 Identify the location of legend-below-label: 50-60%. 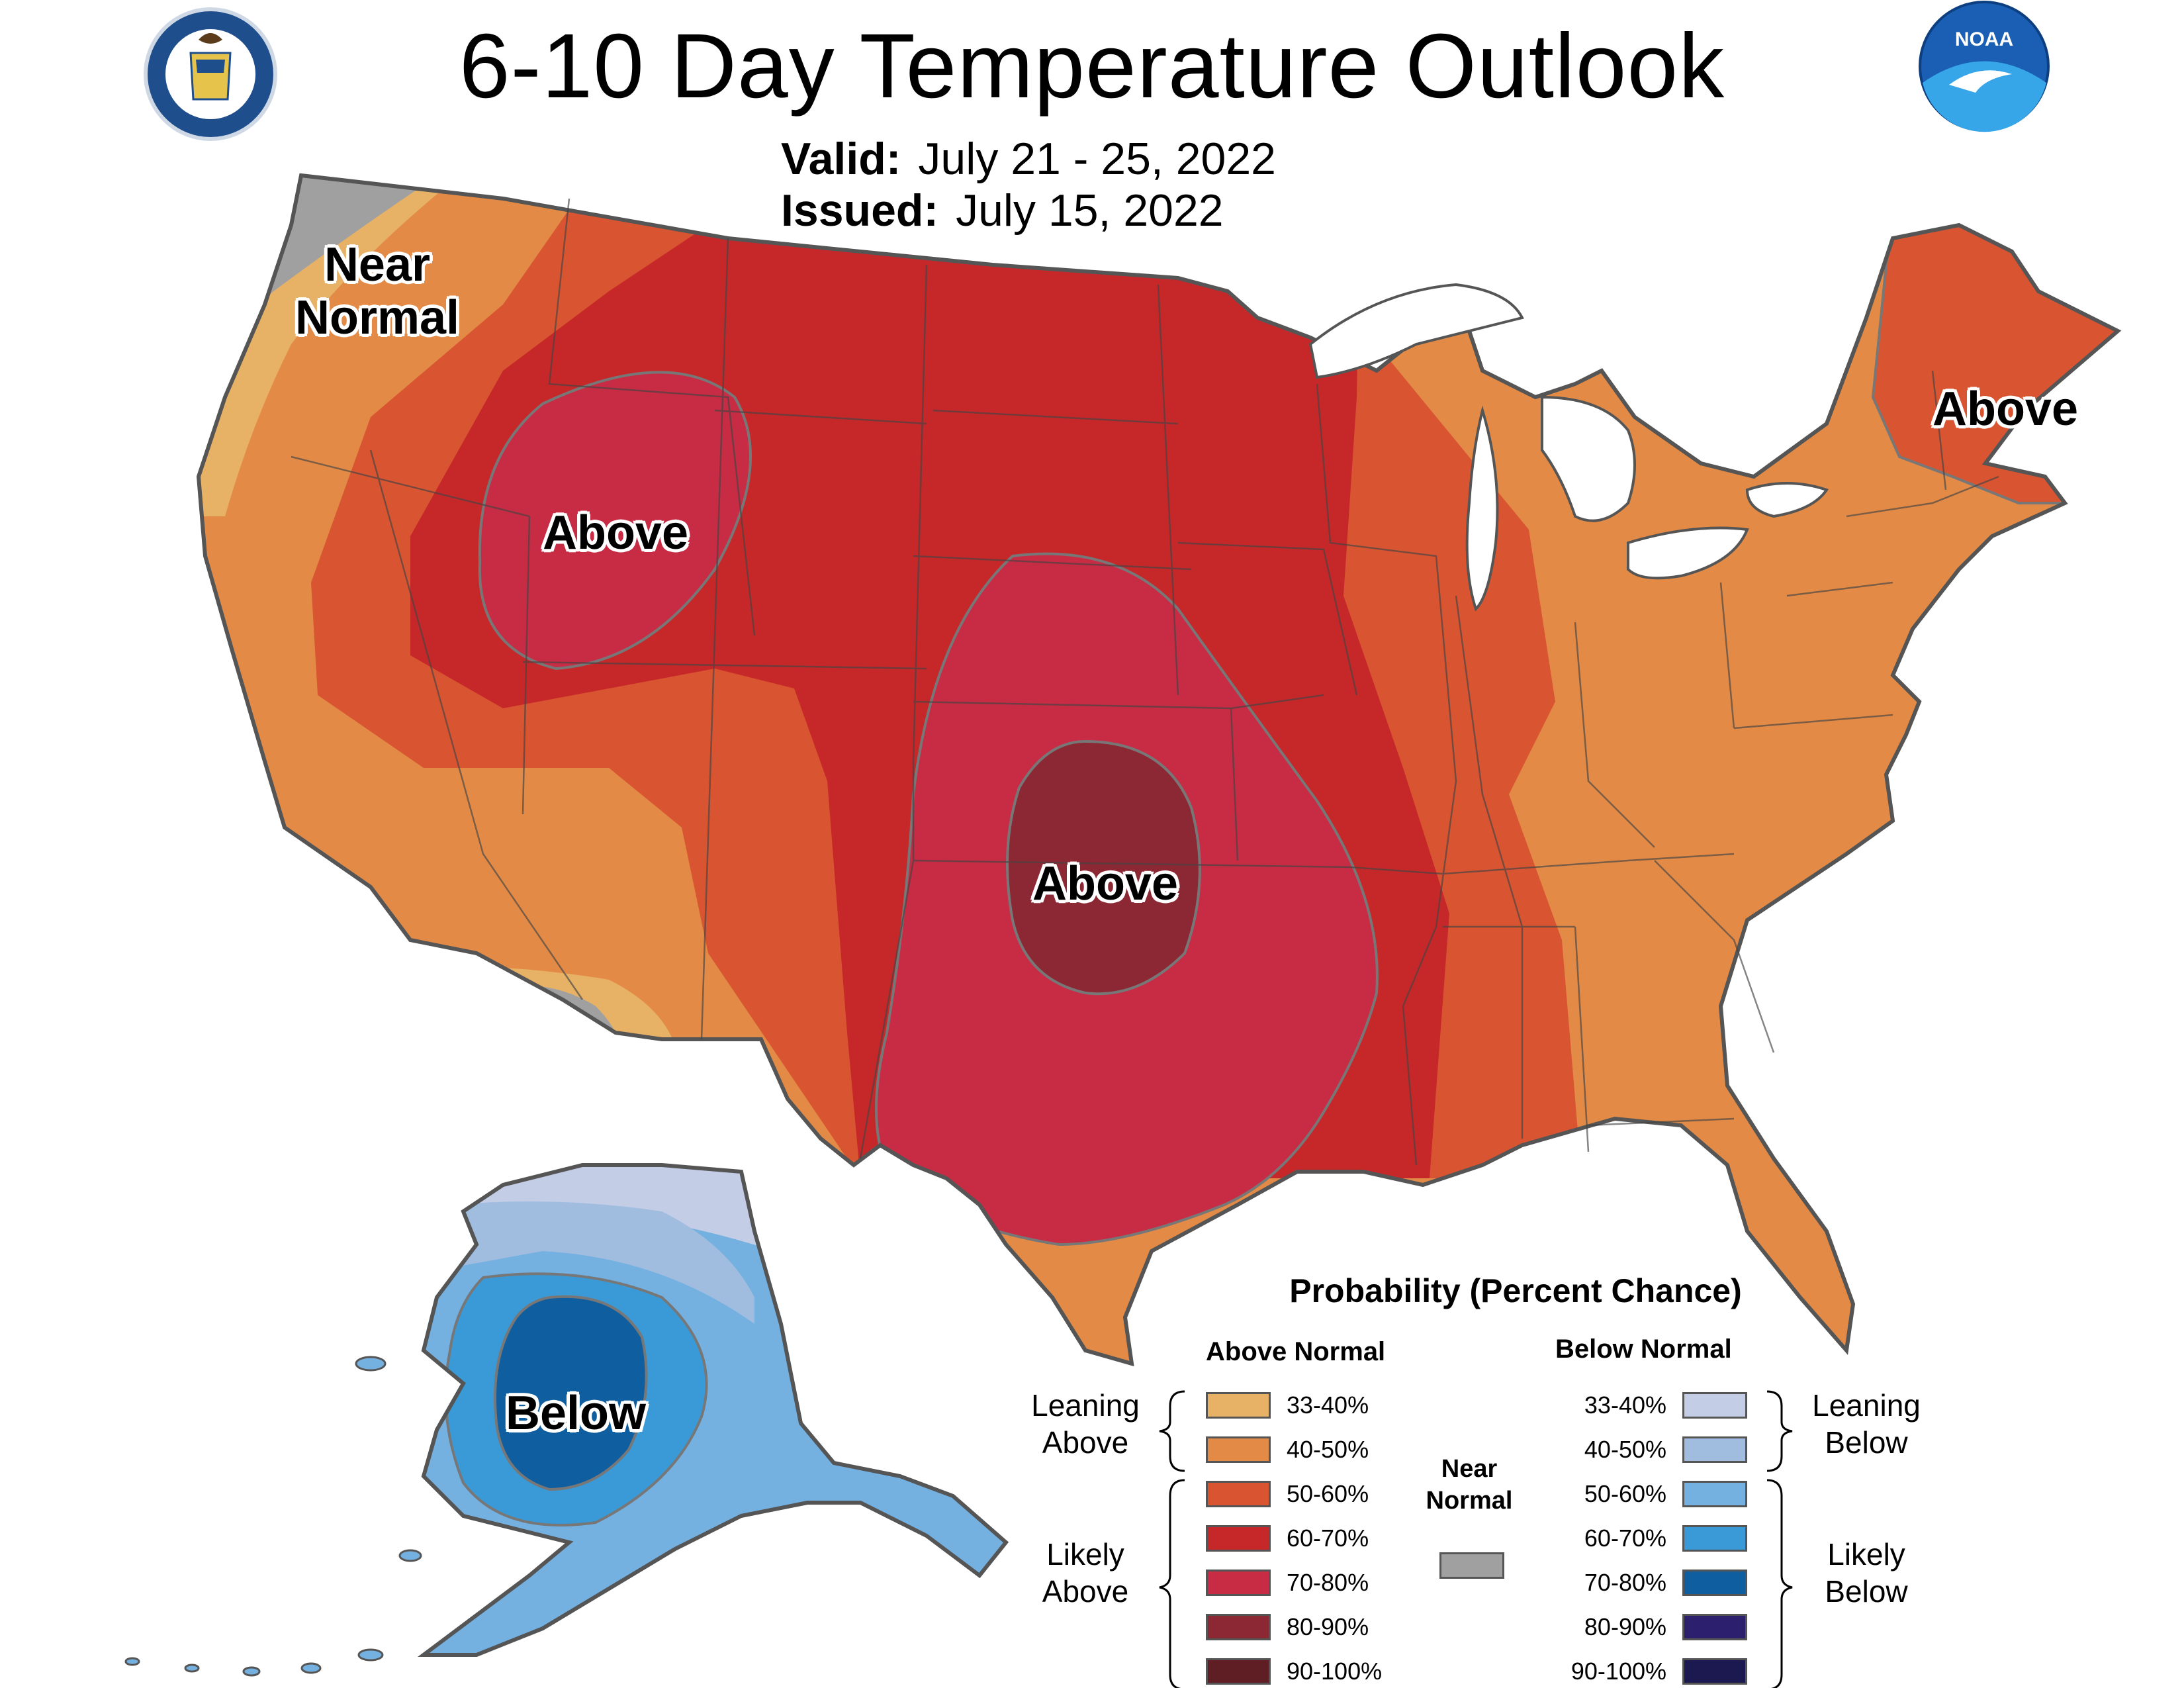
(1625, 1493).